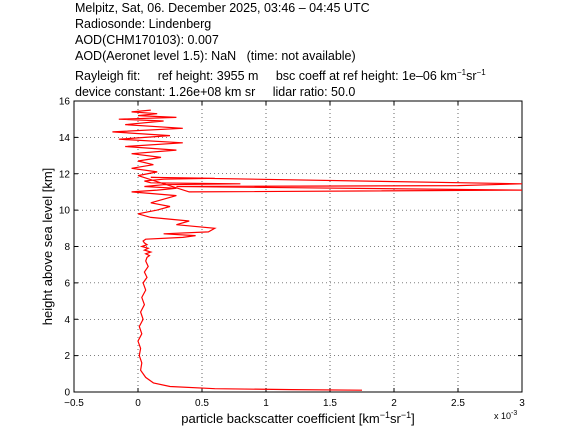 This screenshot has height=432, width=576. I want to click on x-axis-label-sup2: −1, so click(406, 415).